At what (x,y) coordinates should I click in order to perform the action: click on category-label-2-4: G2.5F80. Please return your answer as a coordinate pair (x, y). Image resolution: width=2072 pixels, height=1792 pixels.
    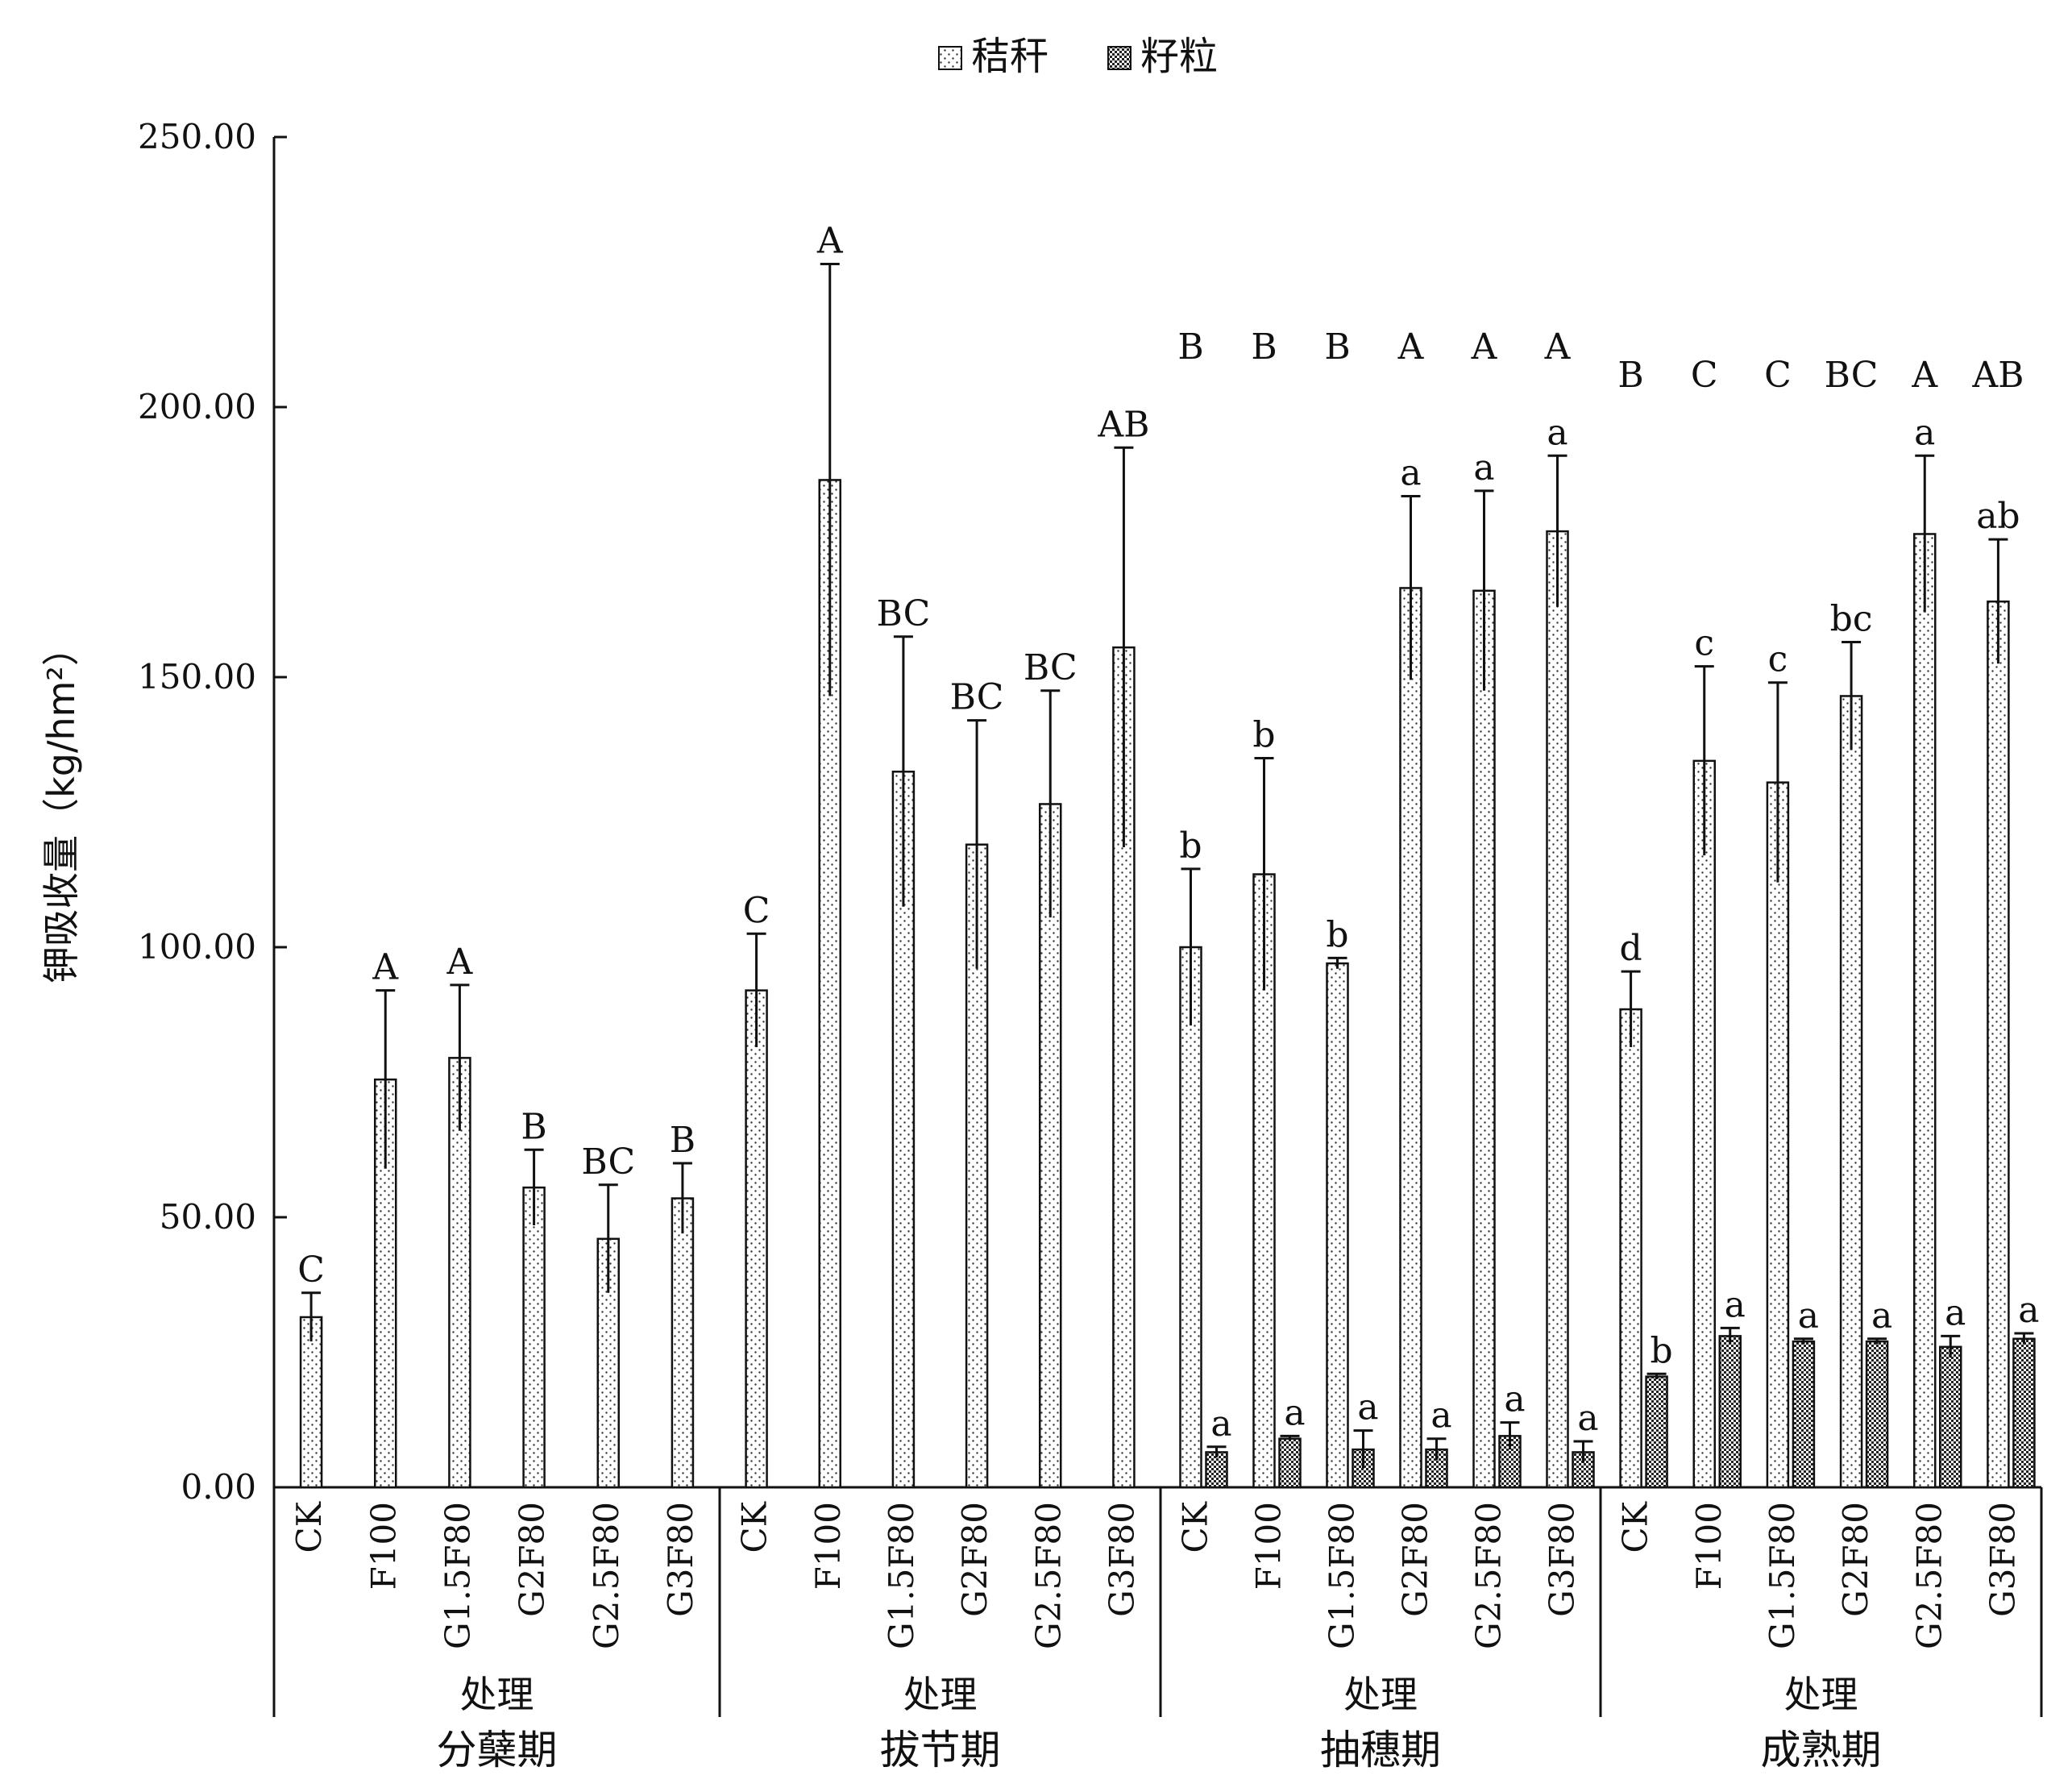
    Looking at the image, I should click on (1489, 1575).